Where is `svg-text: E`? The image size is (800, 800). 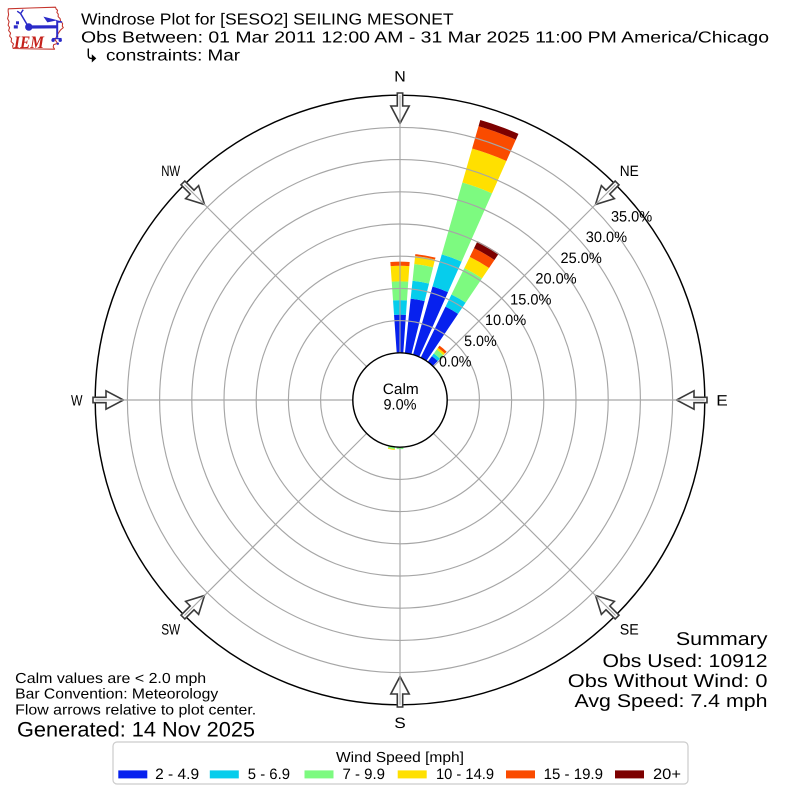
svg-text: E is located at coordinates (722, 400).